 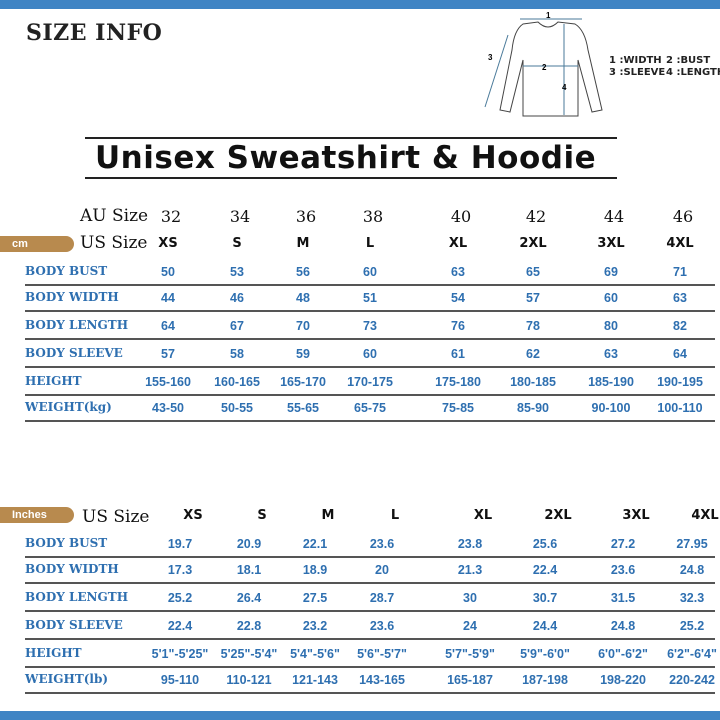 What do you see at coordinates (544, 67) in the screenshot?
I see `diagram-label-2: 2` at bounding box center [544, 67].